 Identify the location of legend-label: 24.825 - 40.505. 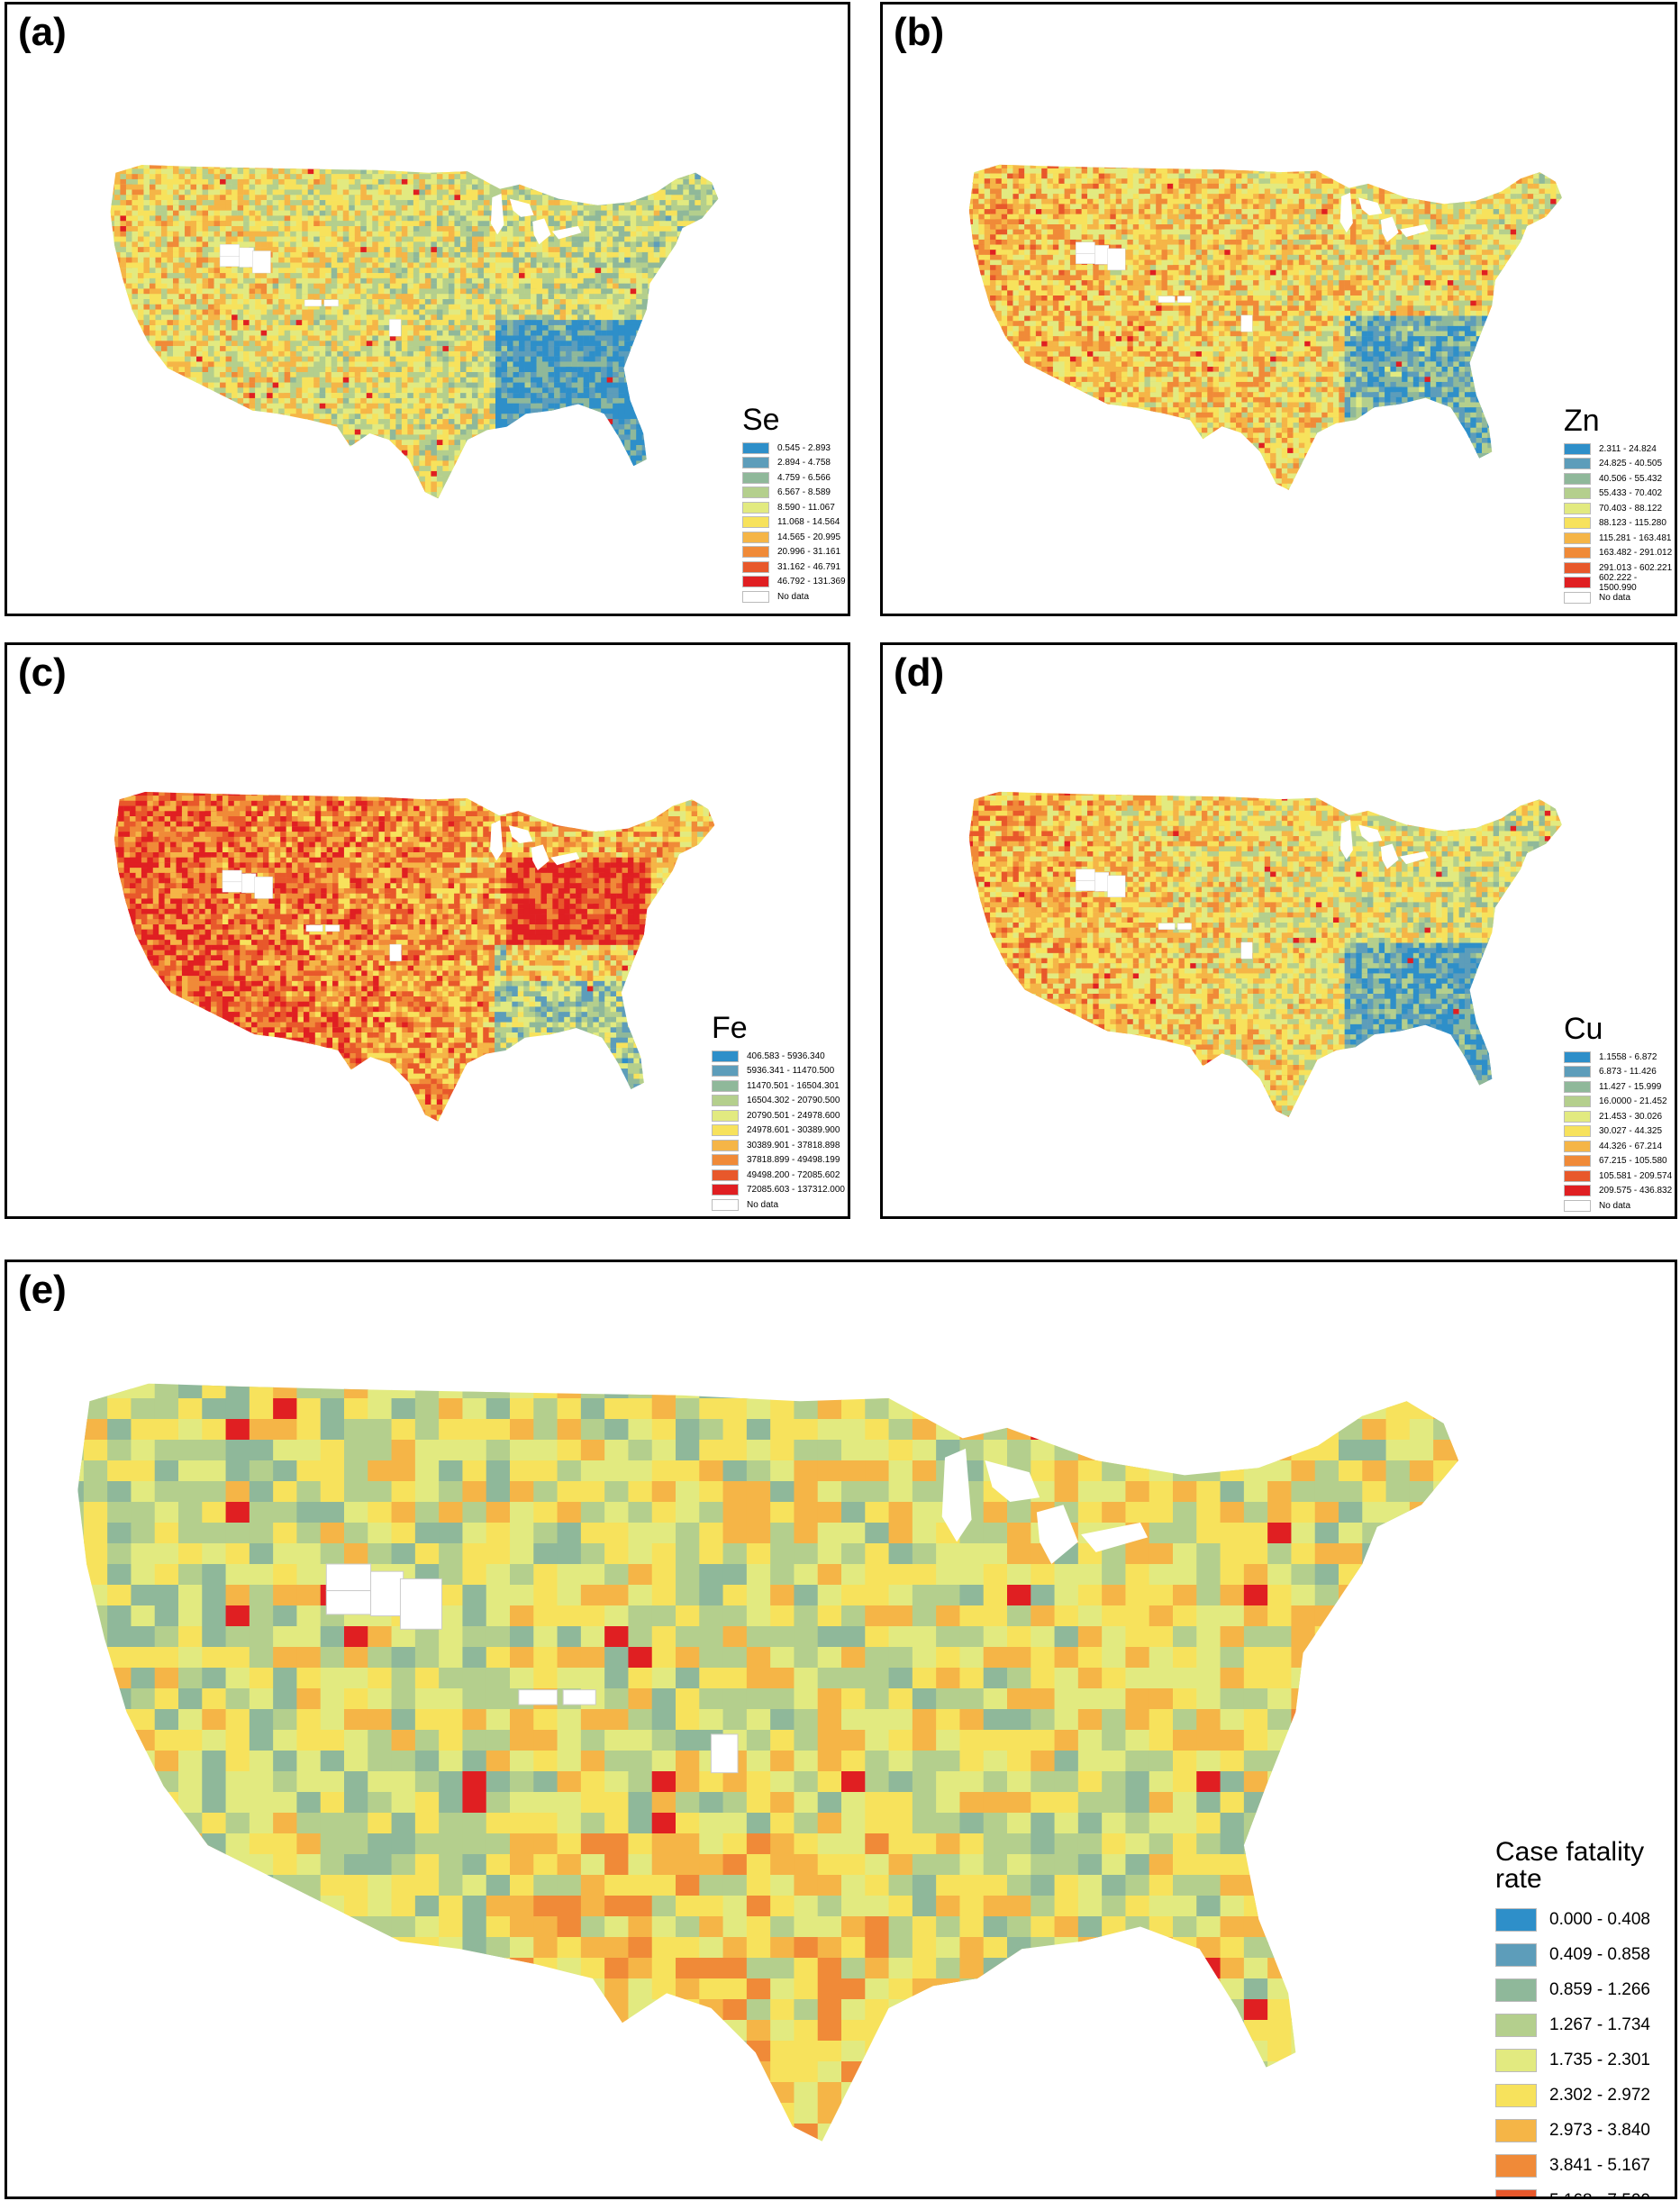
(1631, 463).